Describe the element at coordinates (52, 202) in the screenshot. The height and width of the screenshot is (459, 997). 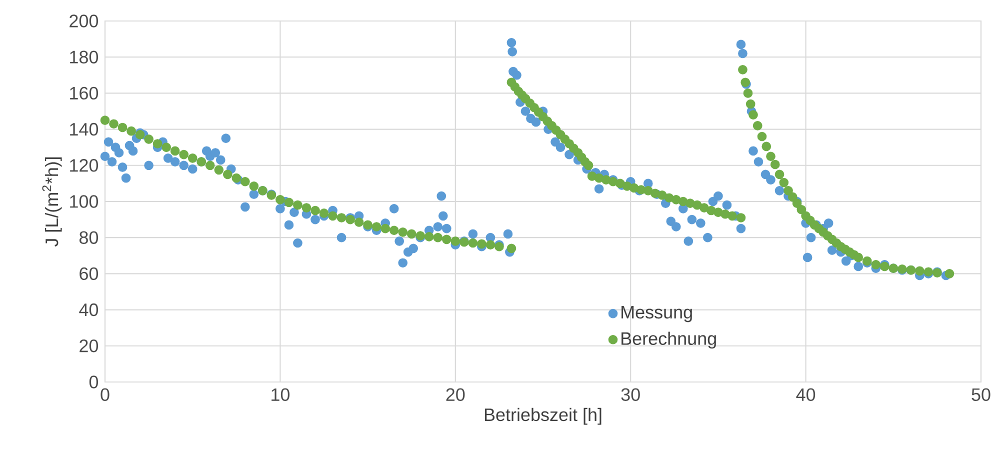
I see `y-axis-title: J [L/(m$^{2}$*h)]` at that location.